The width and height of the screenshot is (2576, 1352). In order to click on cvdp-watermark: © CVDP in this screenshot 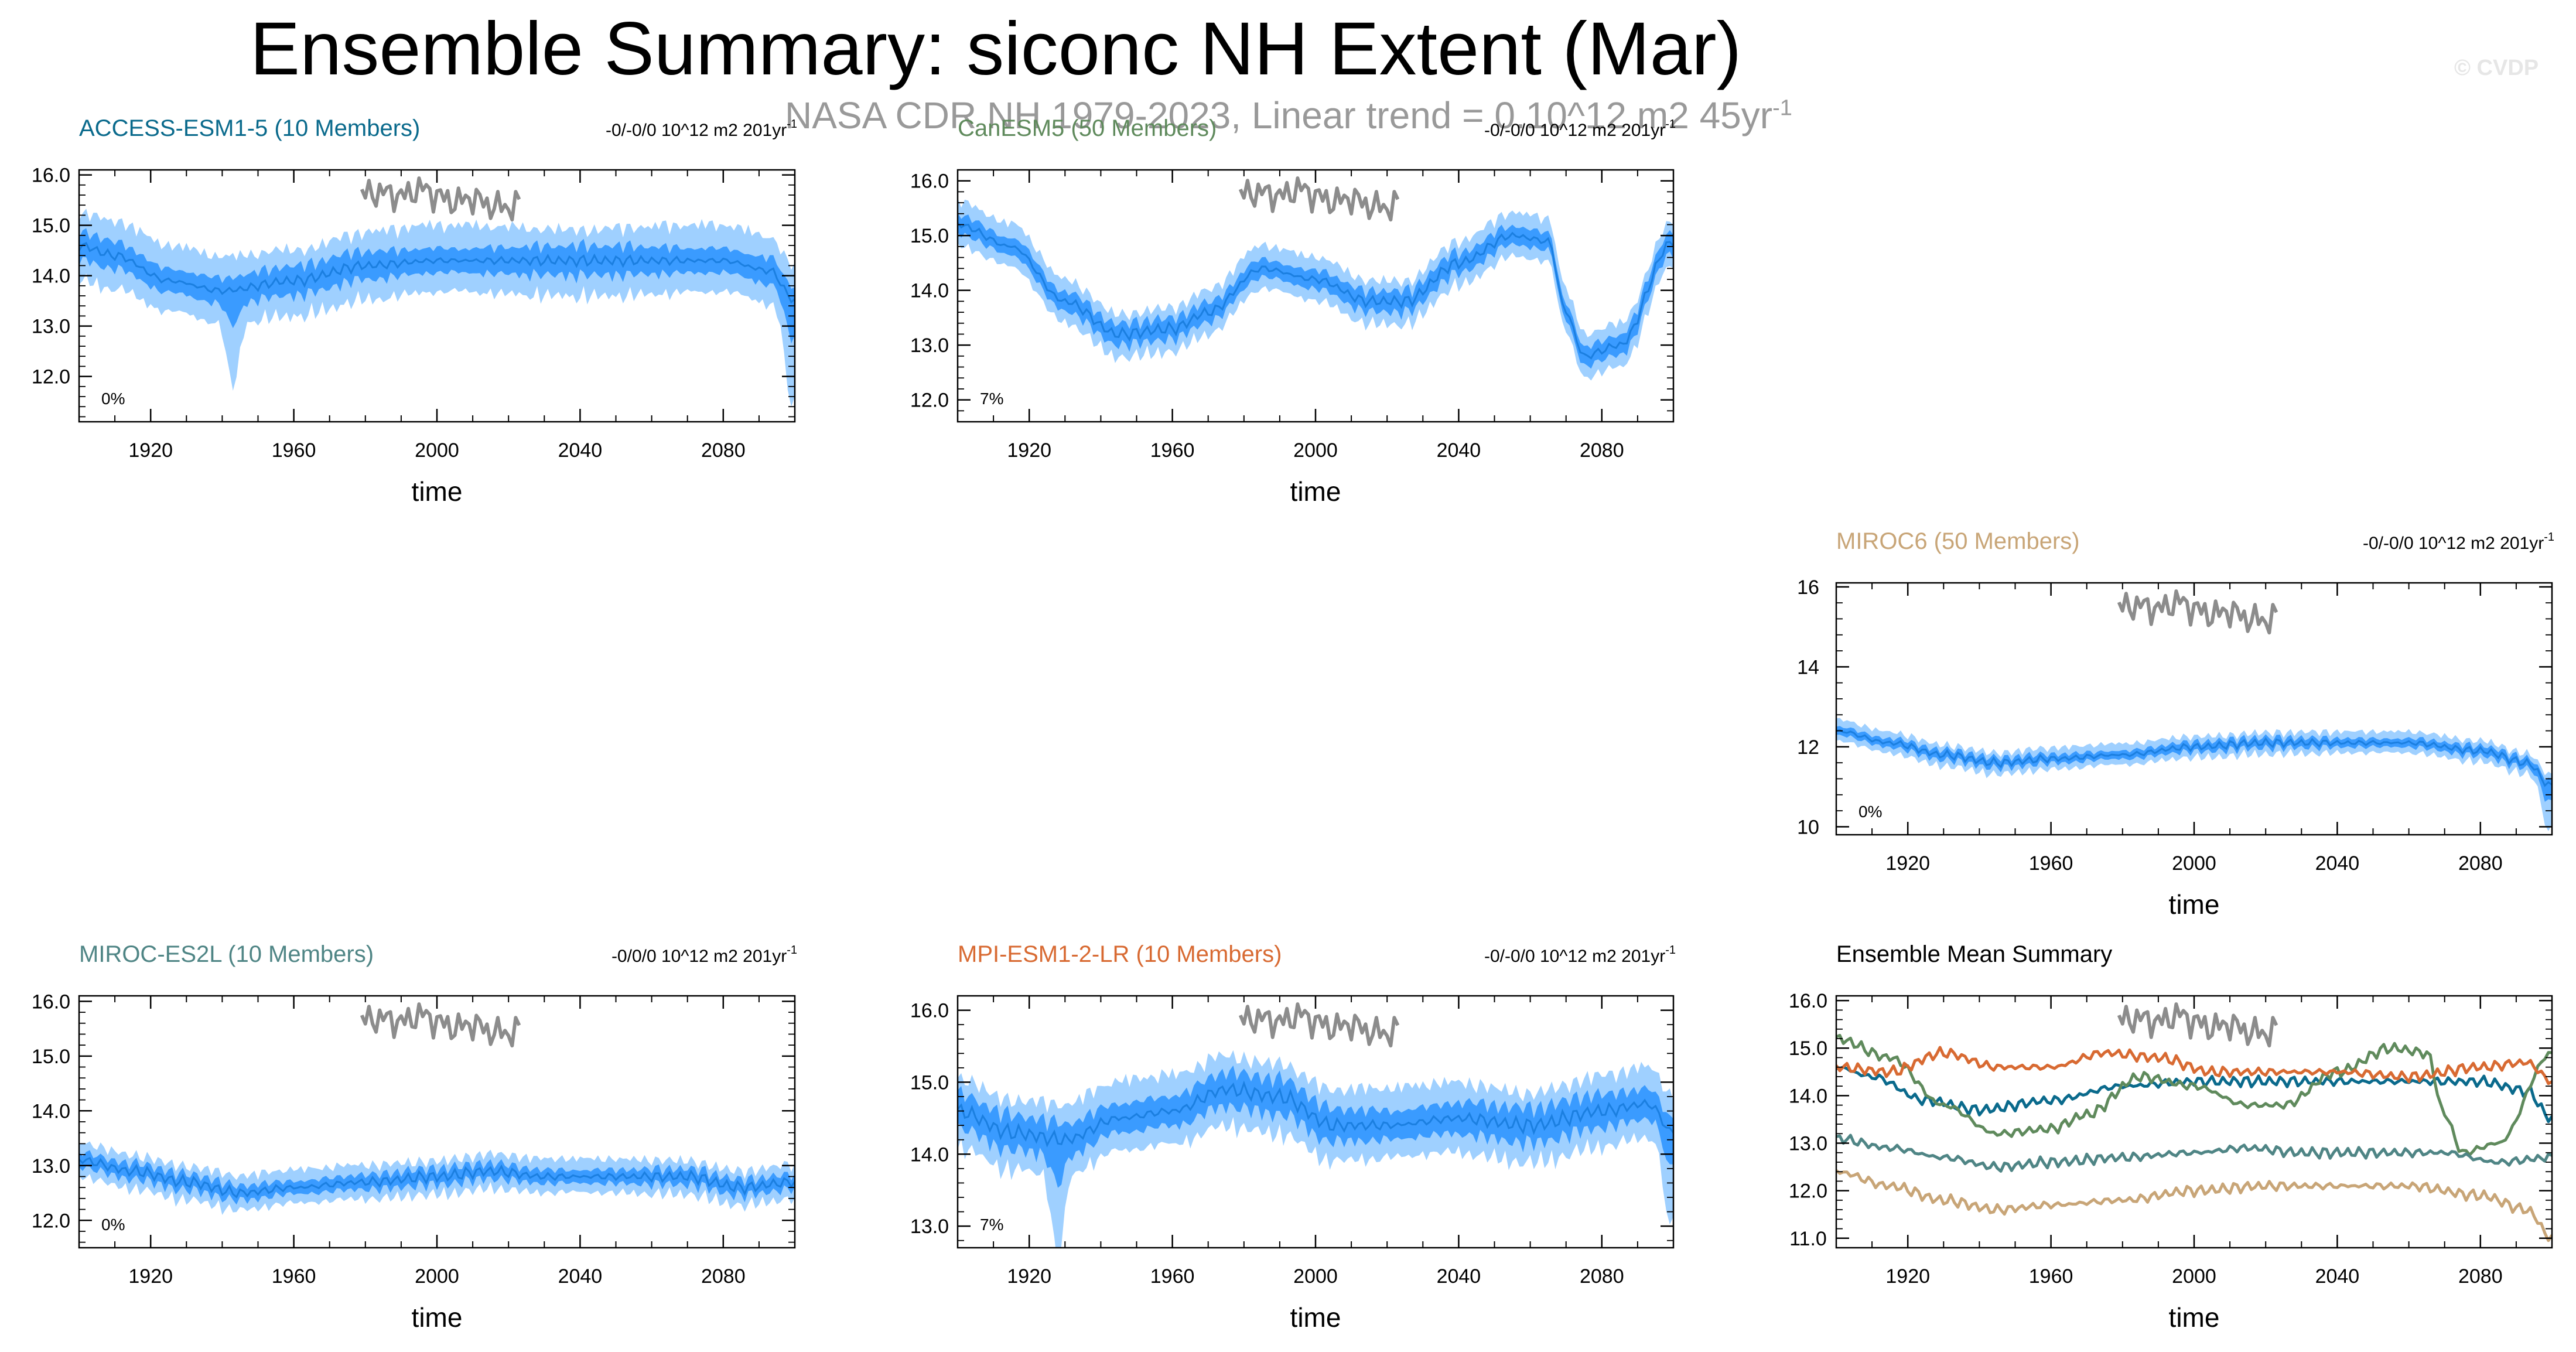, I will do `click(2497, 68)`.